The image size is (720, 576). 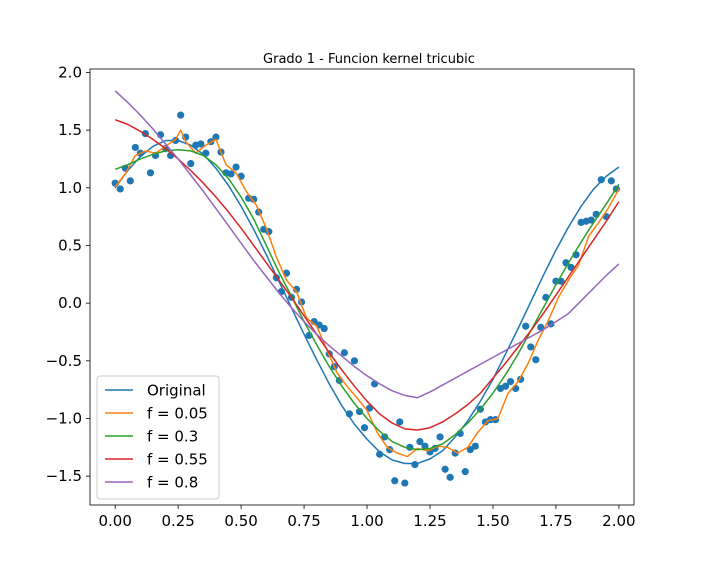 What do you see at coordinates (240, 521) in the screenshot?
I see `x-tick-label: 0.50` at bounding box center [240, 521].